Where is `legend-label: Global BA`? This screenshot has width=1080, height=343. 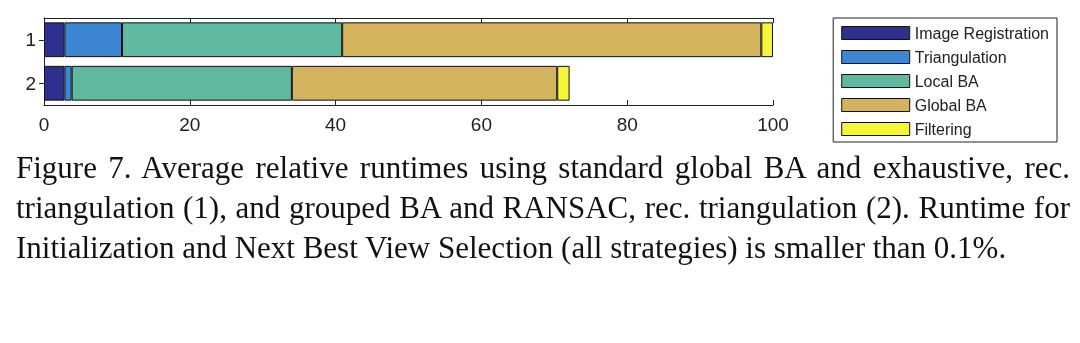
legend-label: Global BA is located at coordinates (951, 105).